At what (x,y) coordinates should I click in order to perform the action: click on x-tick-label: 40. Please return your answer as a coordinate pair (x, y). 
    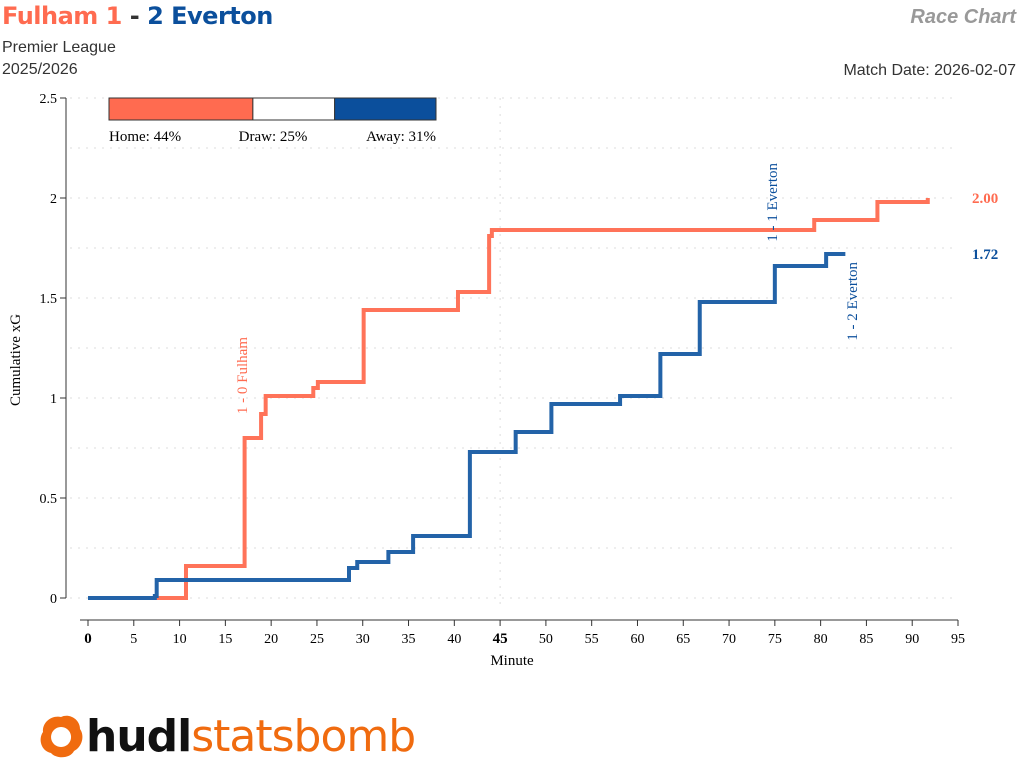
    Looking at the image, I should click on (454, 639).